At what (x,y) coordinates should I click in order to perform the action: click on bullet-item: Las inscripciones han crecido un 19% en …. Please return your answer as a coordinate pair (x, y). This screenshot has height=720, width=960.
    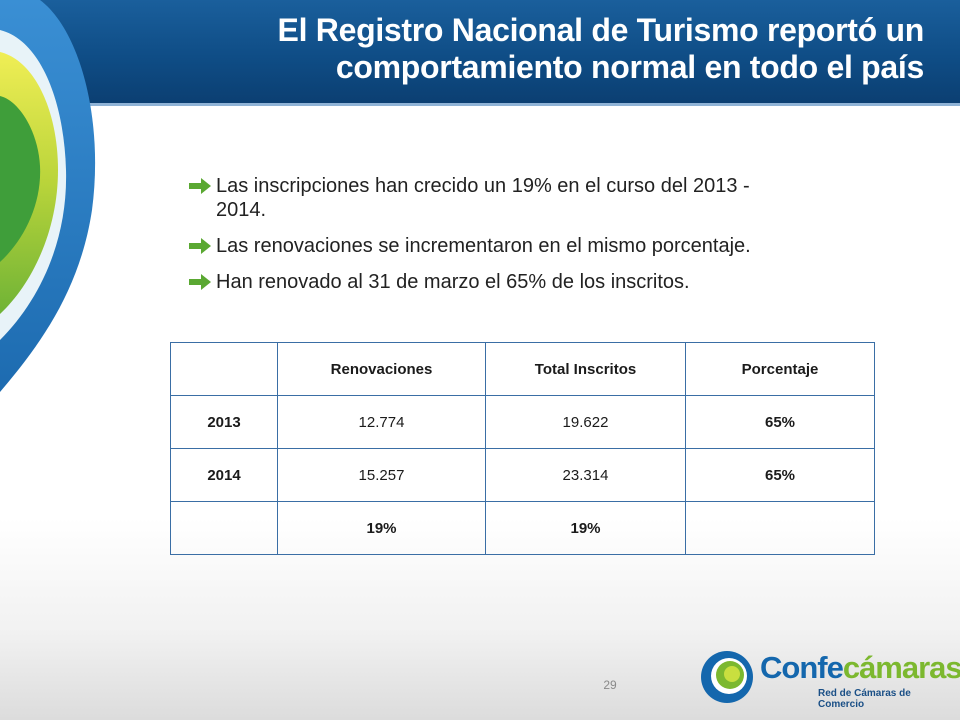
    Looking at the image, I should click on (533, 198).